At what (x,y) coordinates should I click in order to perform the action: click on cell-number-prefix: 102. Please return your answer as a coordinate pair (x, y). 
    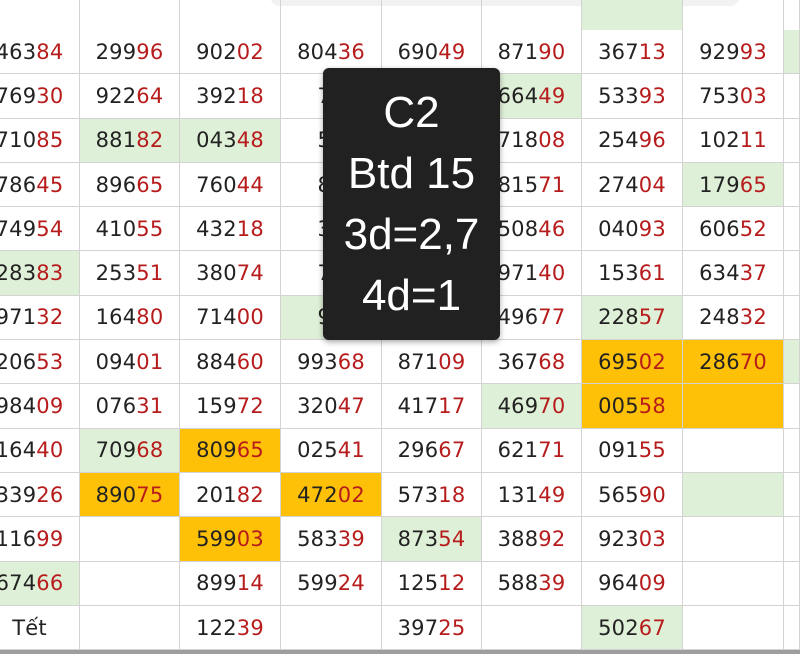
    Looking at the image, I should click on (719, 140).